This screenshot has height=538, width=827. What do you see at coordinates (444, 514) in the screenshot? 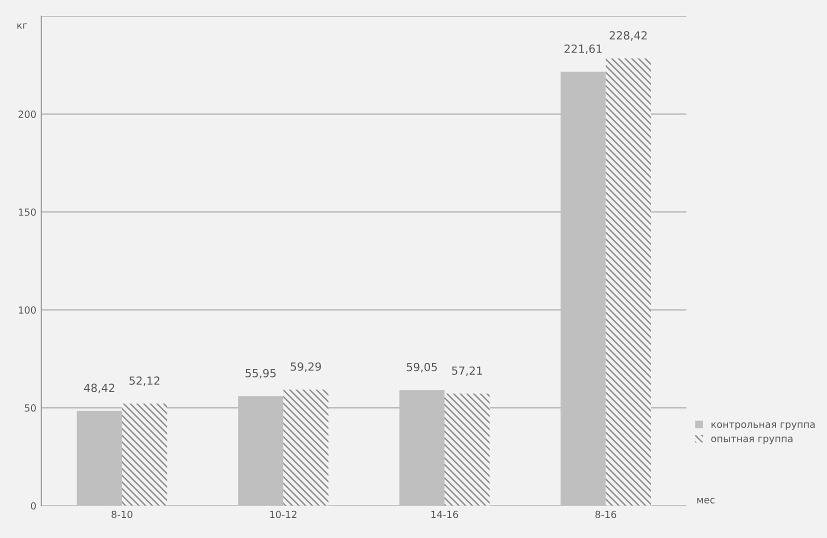
I see `x-tick-label: 14-16` at bounding box center [444, 514].